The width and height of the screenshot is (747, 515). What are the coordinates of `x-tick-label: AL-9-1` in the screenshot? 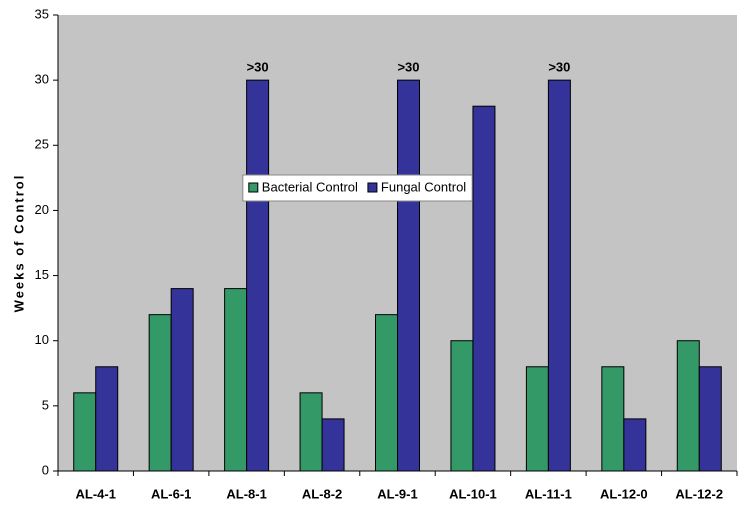 It's located at (397, 493).